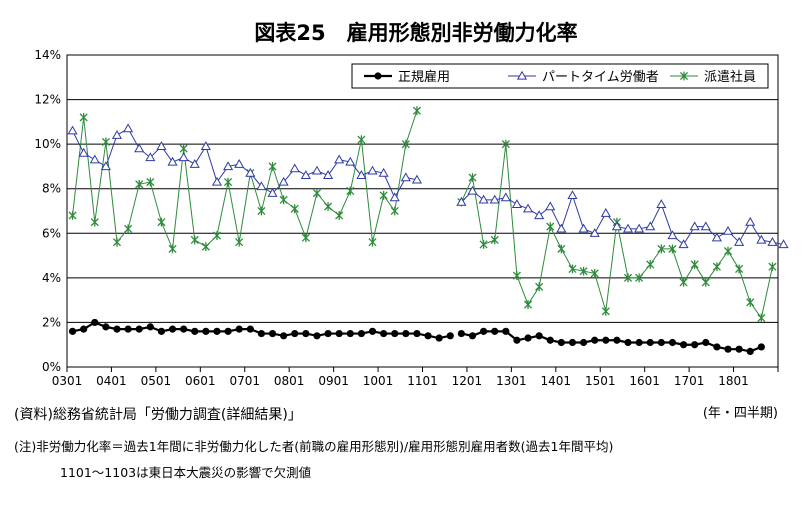 The width and height of the screenshot is (811, 516). I want to click on y-tick-label: 10%, so click(47, 144).